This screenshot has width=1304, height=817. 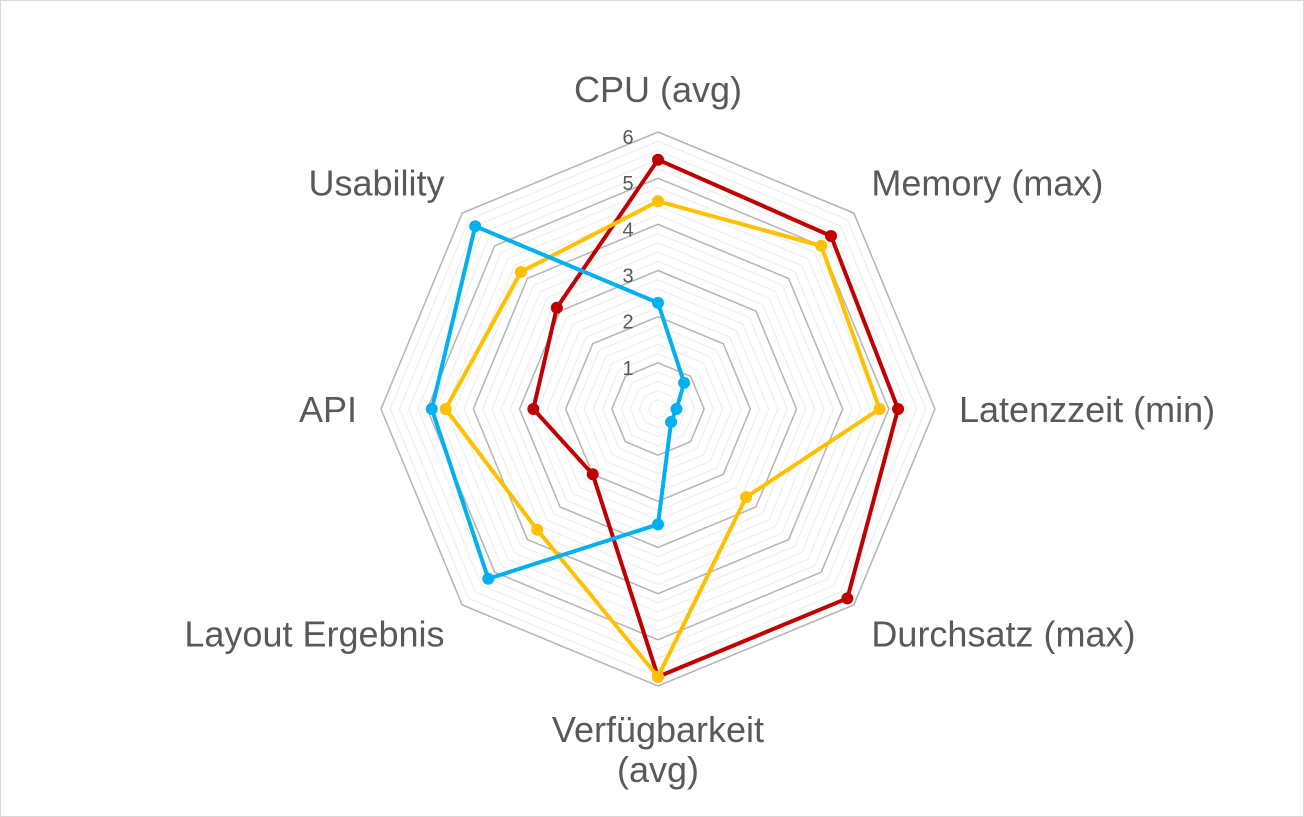 I want to click on tick-label: 5, so click(x=627, y=184).